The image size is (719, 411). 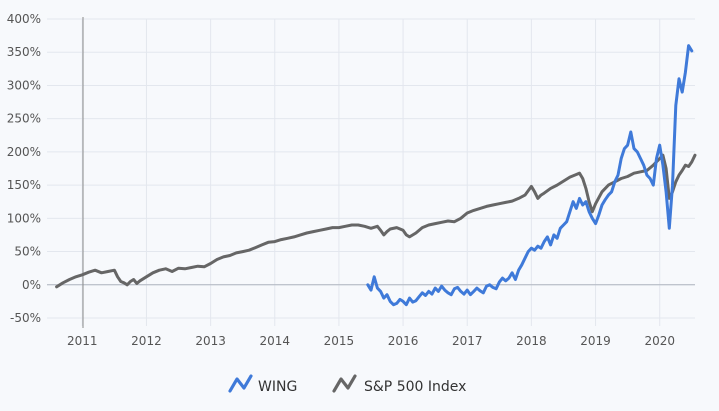 I want to click on y-tick-label: 100%, so click(x=24, y=218).